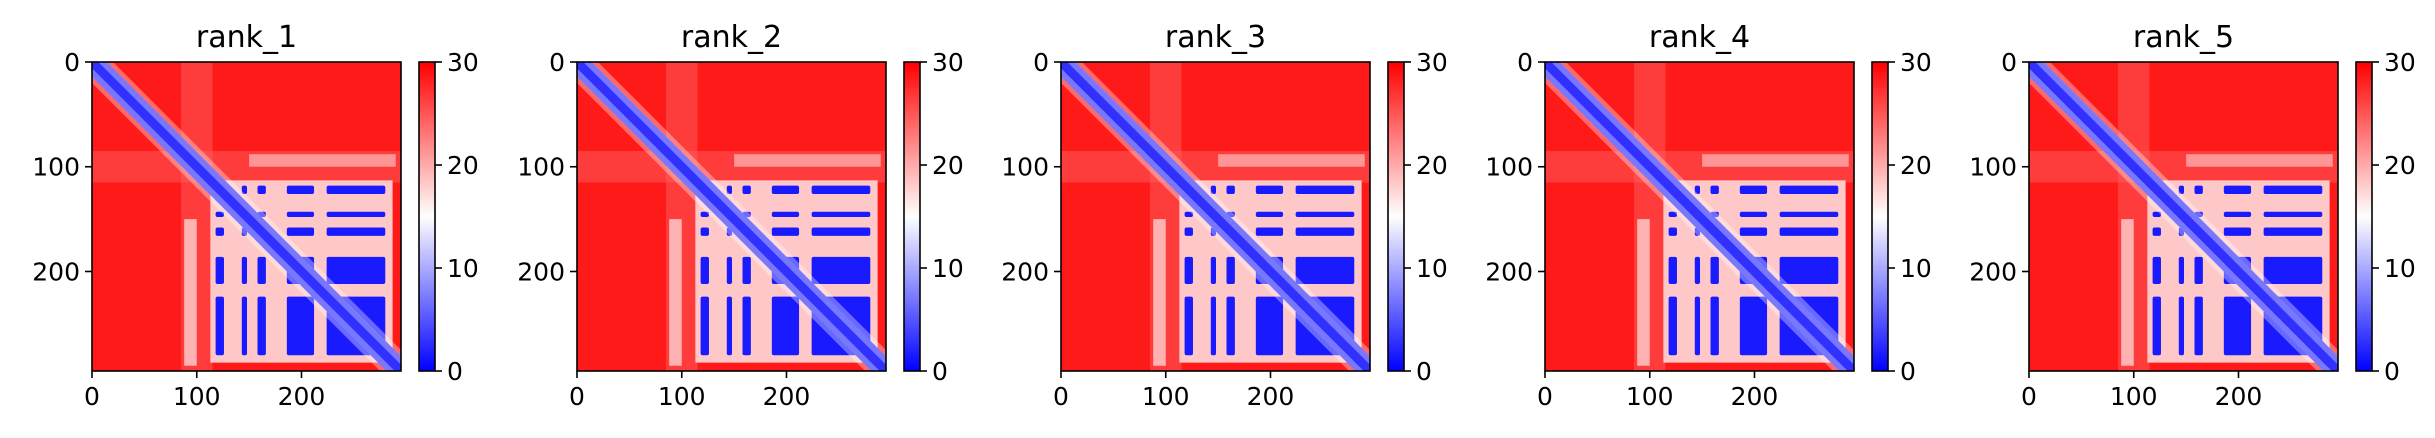 Image resolution: width=2435 pixels, height=438 pixels. Describe the element at coordinates (246, 37) in the screenshot. I see `panel-title: rank_1` at that location.